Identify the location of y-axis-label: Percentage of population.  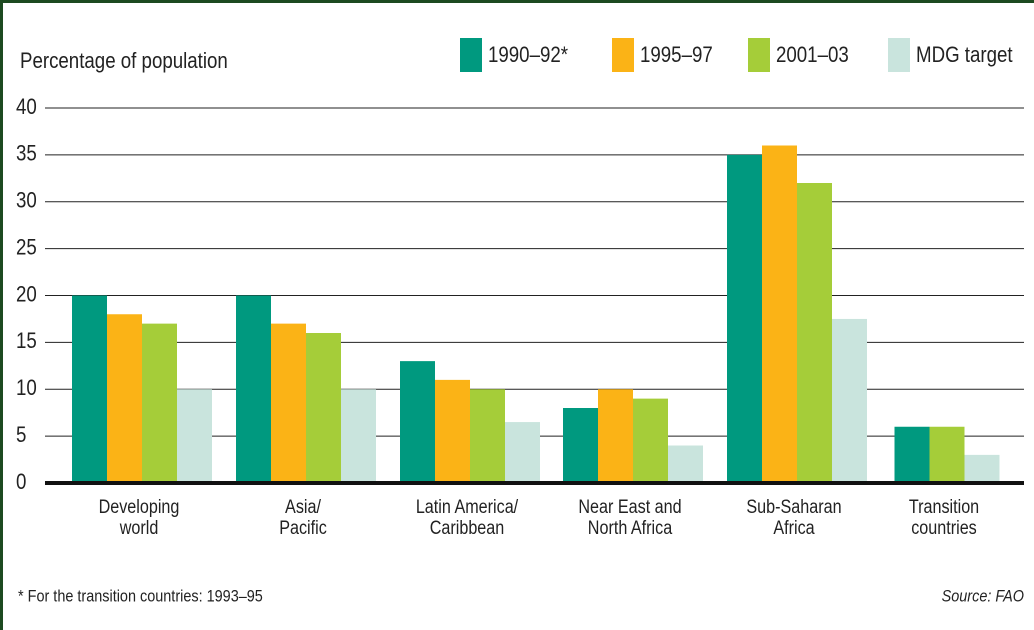
(124, 61).